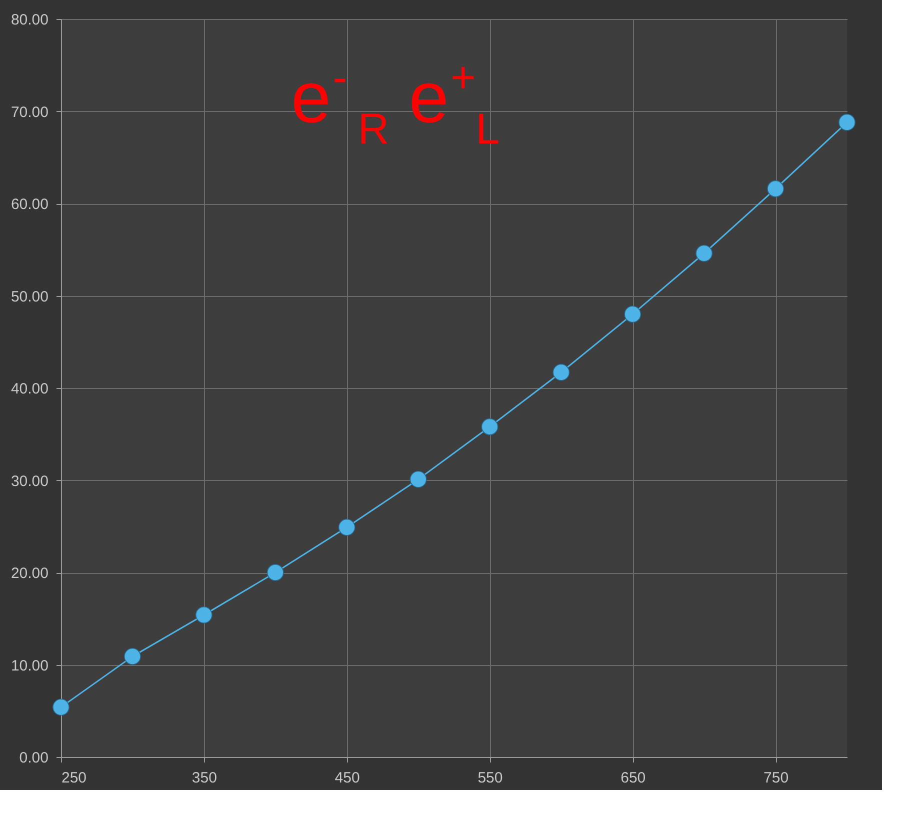  What do you see at coordinates (29, 112) in the screenshot?
I see `y-tick-label: 70.00` at bounding box center [29, 112].